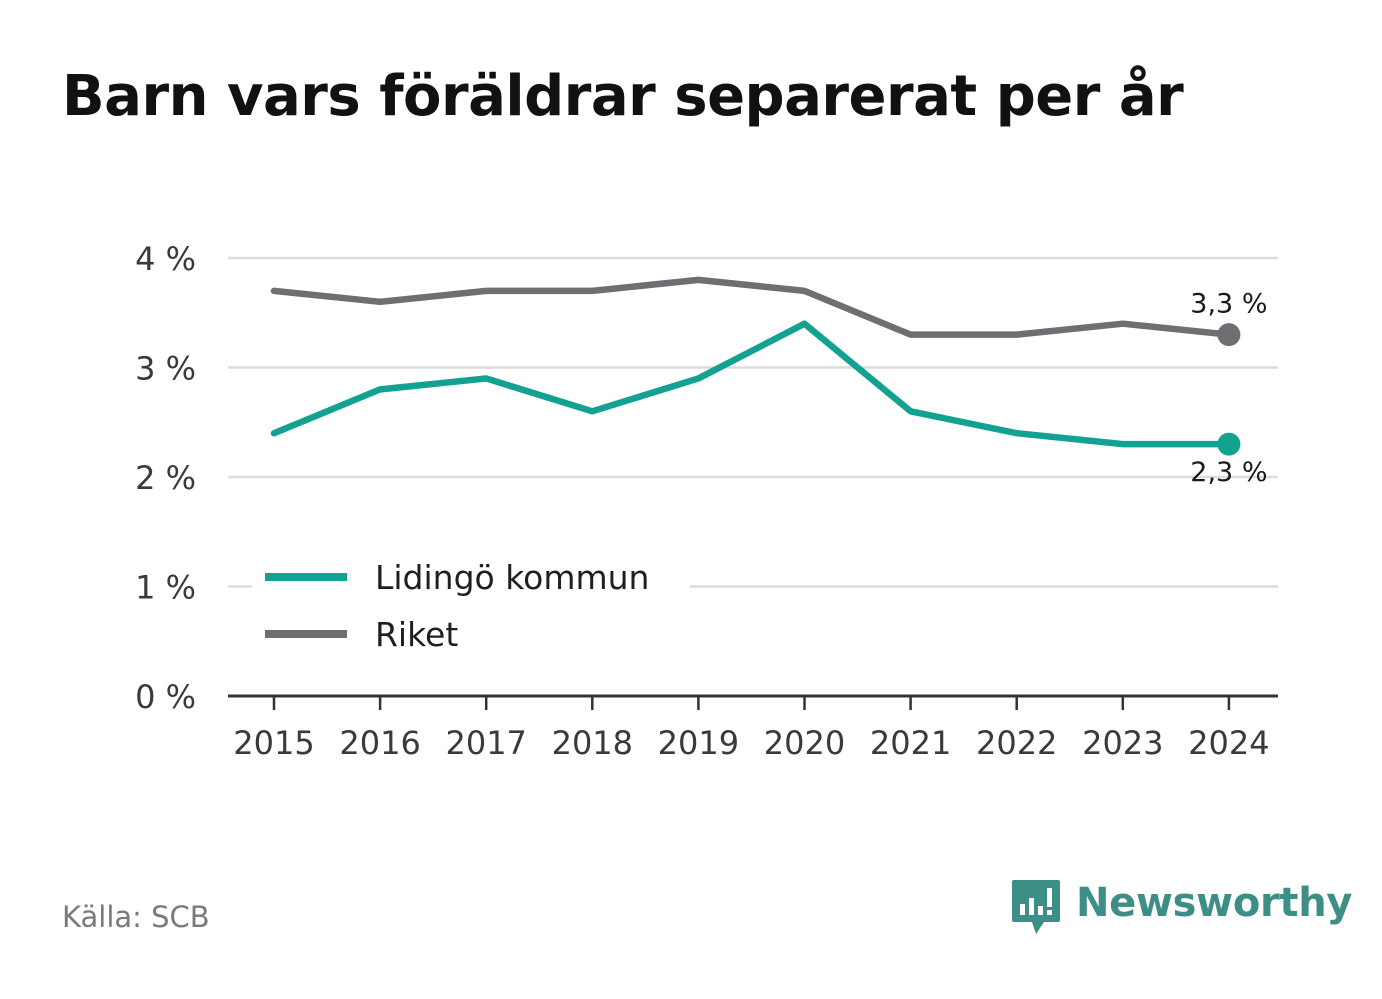 This screenshot has height=999, width=1382. What do you see at coordinates (1228, 304) in the screenshot?
I see `end-label-2: 3,3 %` at bounding box center [1228, 304].